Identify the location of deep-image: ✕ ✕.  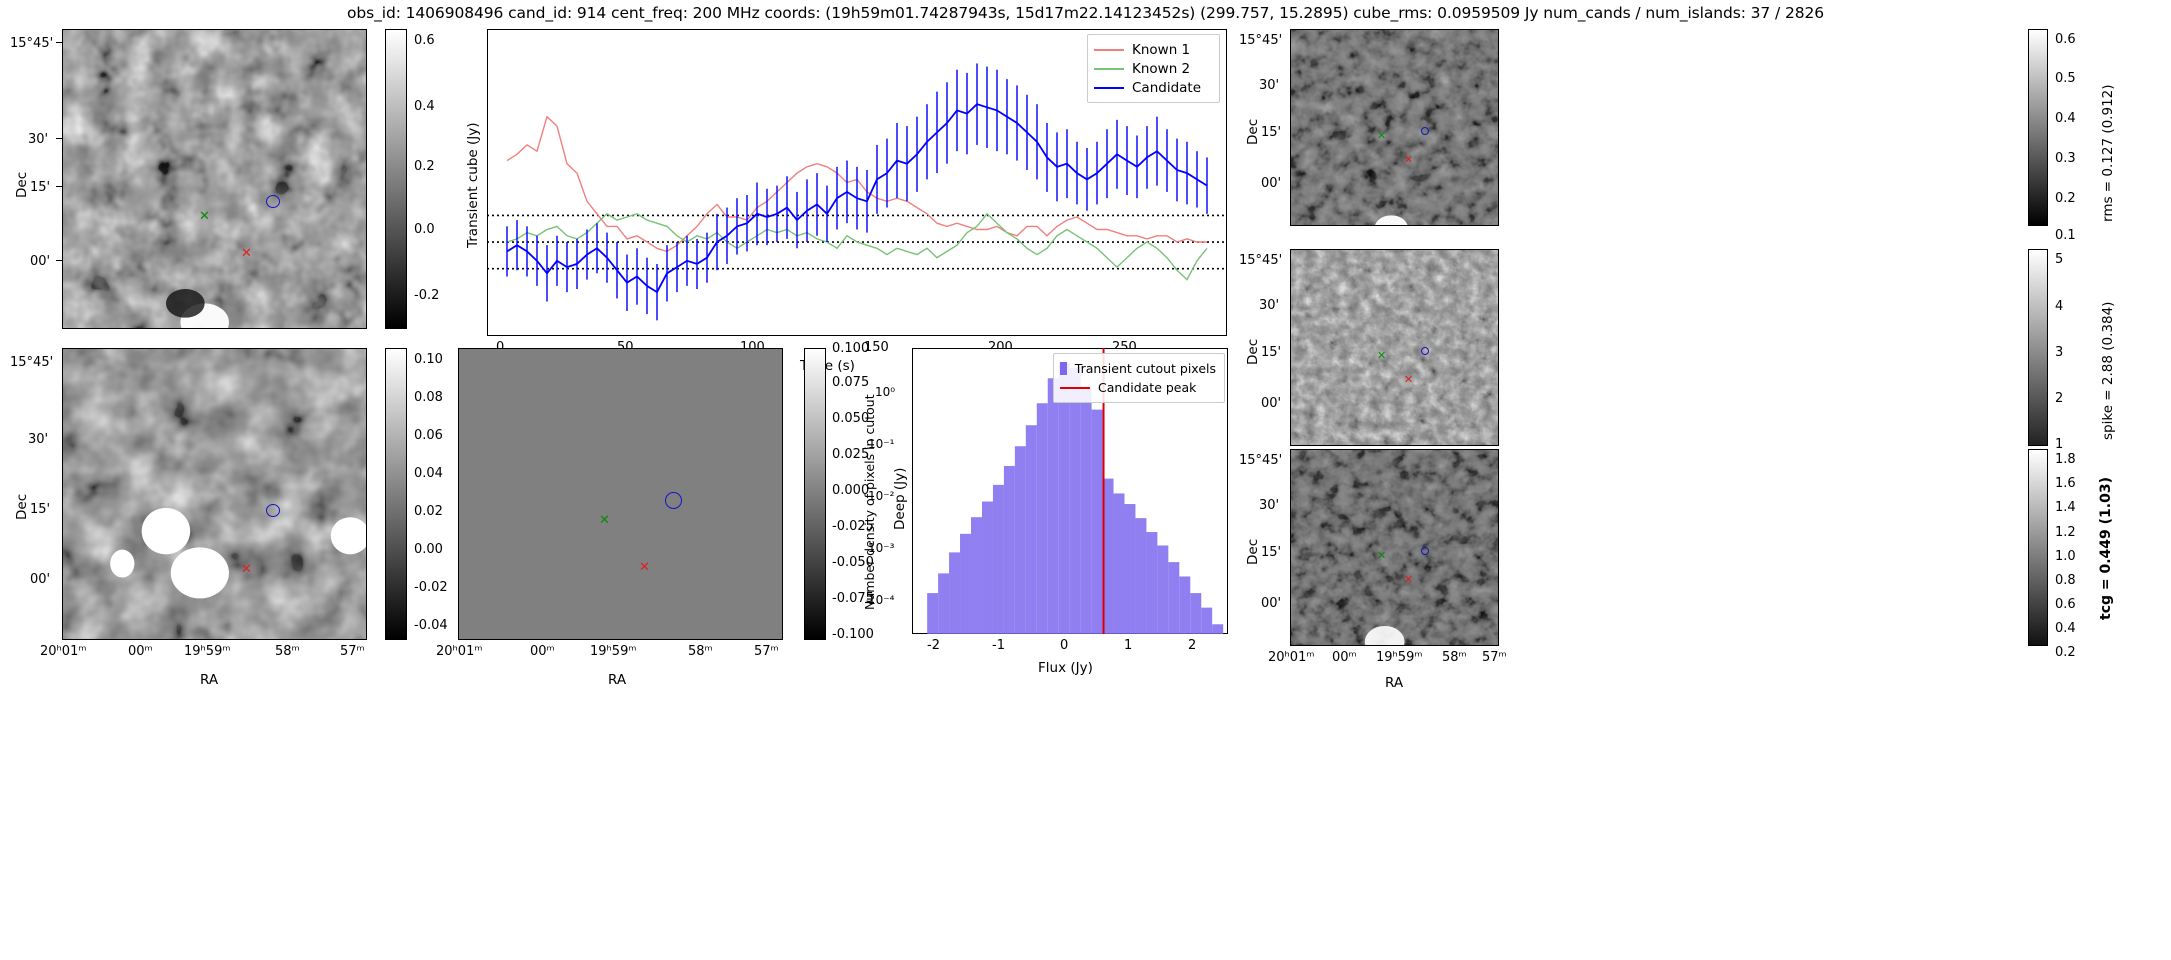
(620, 494).